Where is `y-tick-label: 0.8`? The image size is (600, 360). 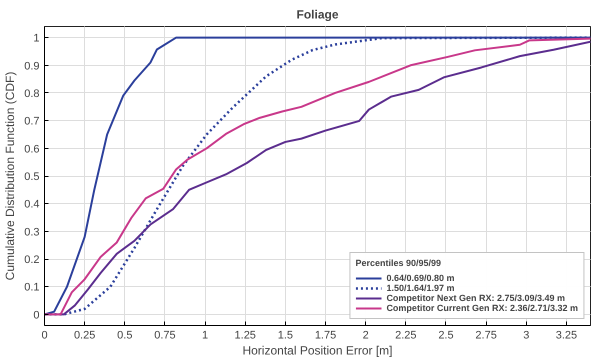
y-tick-label: 0.8 is located at coordinates (32, 94).